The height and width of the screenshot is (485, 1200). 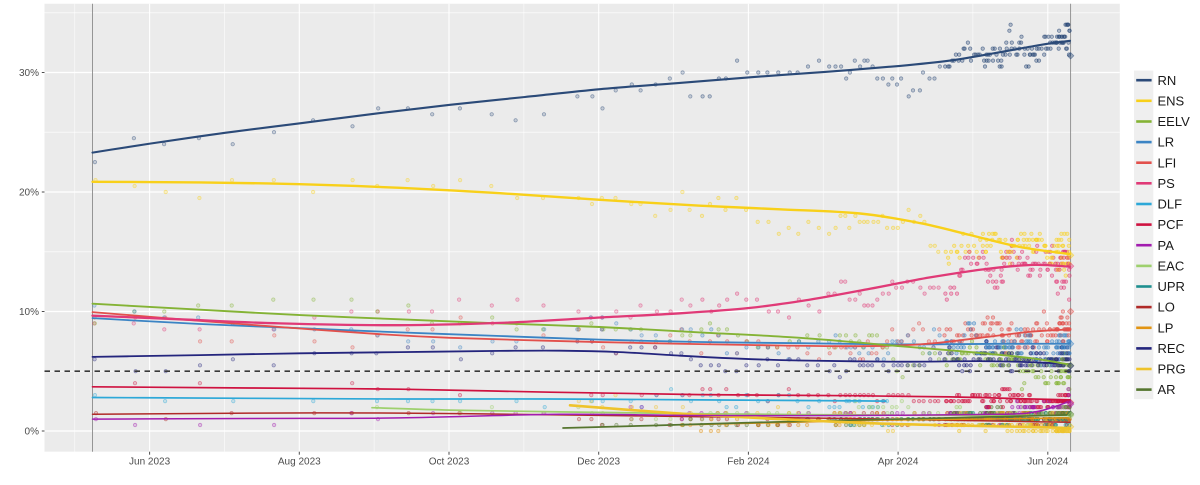 I want to click on svg-text: Feb 2024, so click(x=748, y=462).